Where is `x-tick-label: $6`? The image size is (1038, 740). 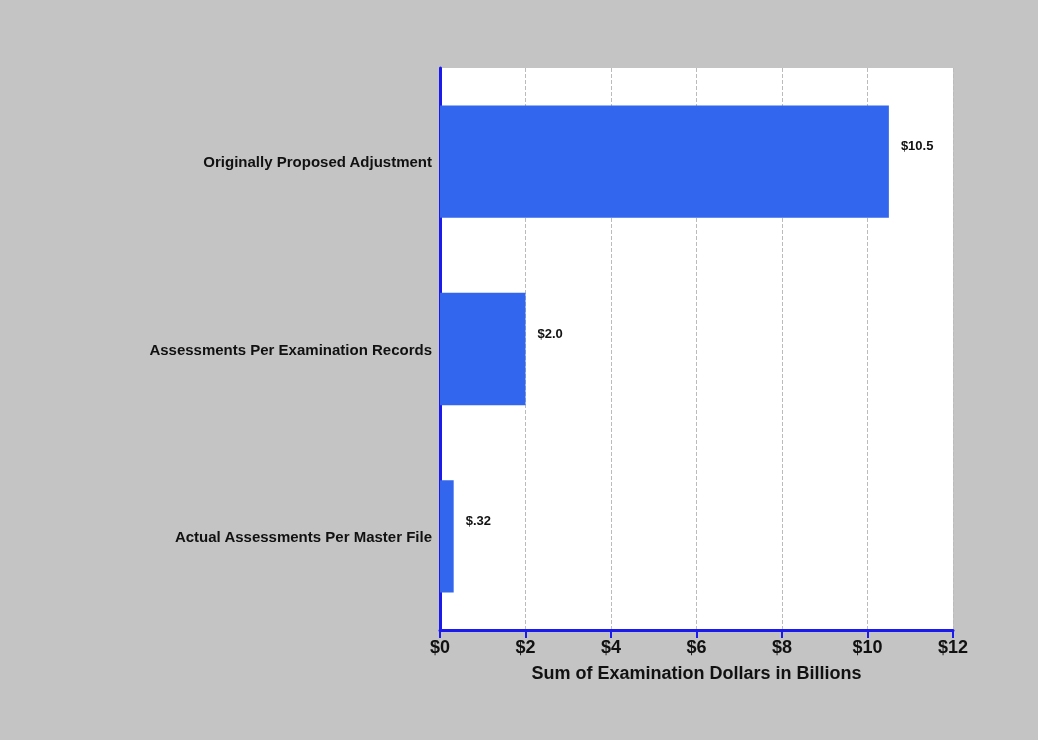
x-tick-label: $6 is located at coordinates (696, 647).